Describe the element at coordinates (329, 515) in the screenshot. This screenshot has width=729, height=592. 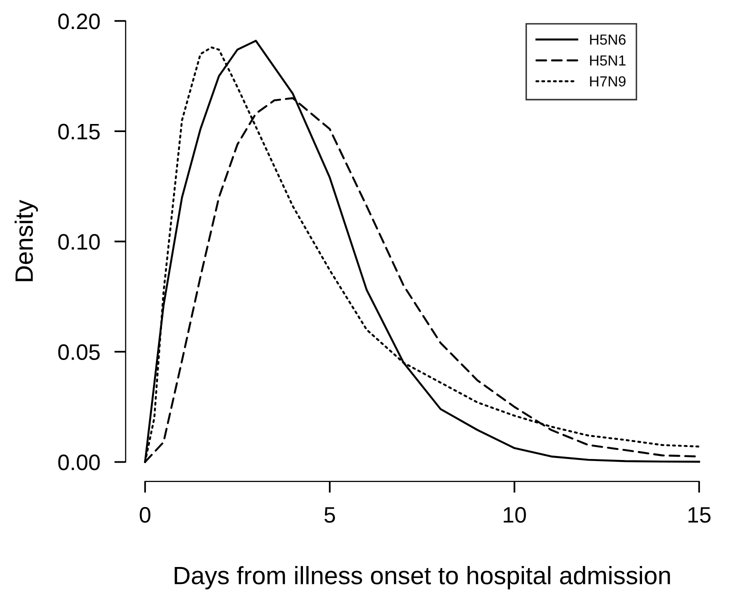
I see `x-tick-label: 5` at that location.